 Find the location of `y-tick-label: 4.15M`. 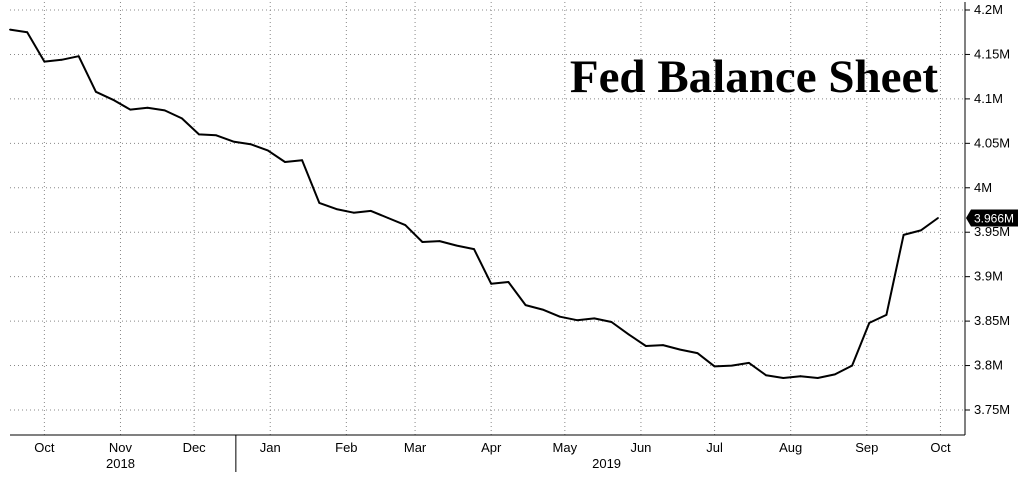

y-tick-label: 4.15M is located at coordinates (992, 53).